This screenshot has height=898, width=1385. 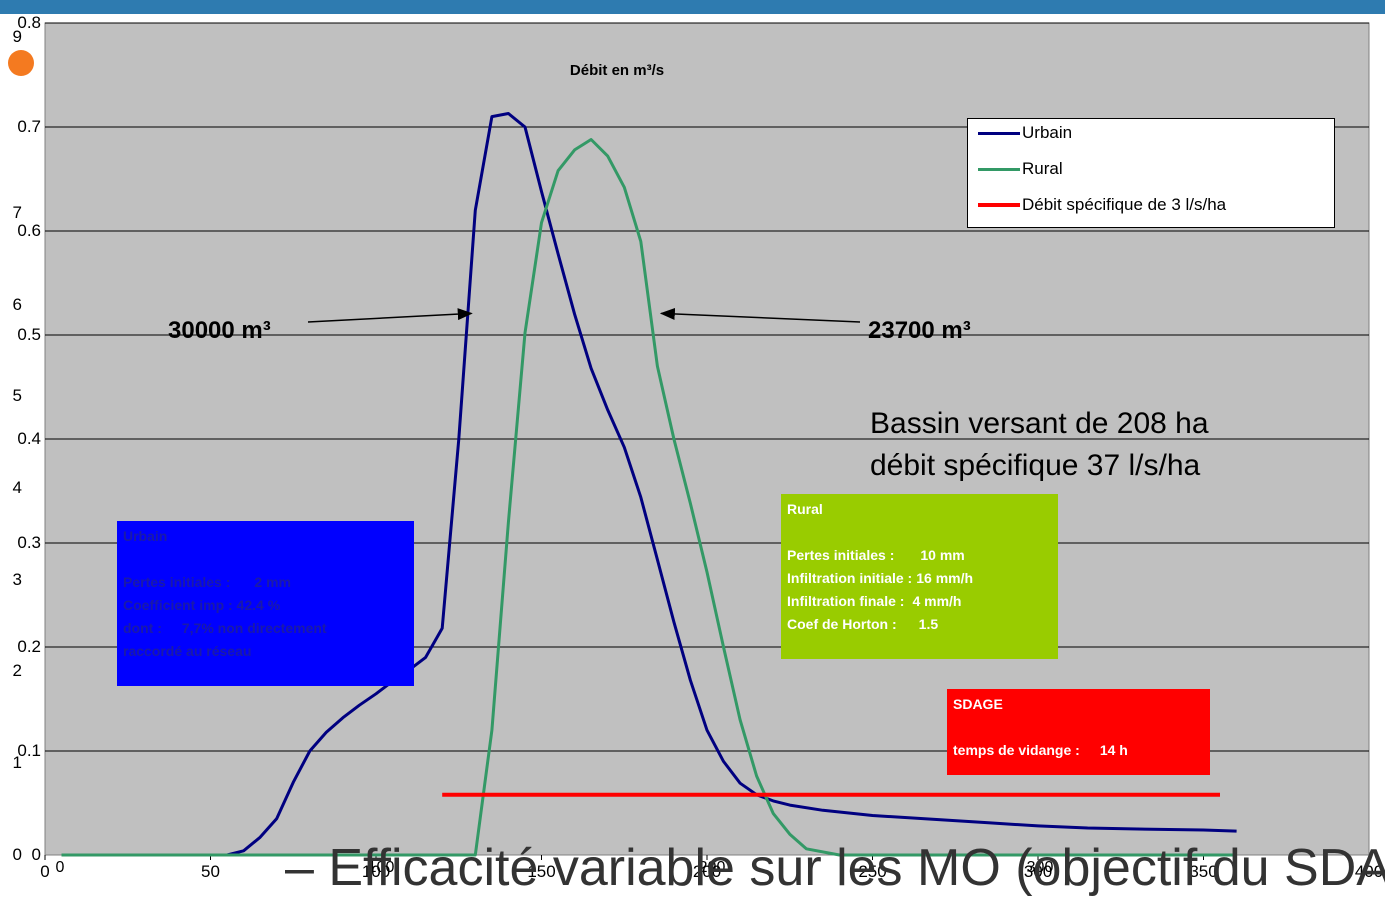 I want to click on rural-row: Infiltration finale : 4 mm/h, so click(x=919, y=601).